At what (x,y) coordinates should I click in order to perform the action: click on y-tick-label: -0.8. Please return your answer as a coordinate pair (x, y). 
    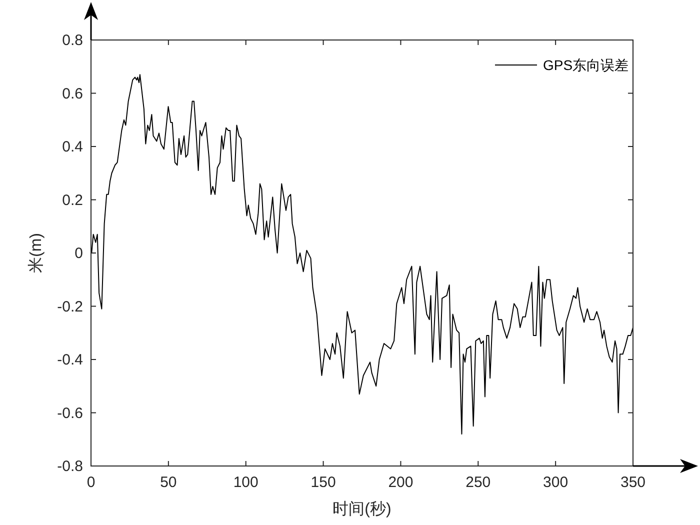
    Looking at the image, I should click on (70, 466).